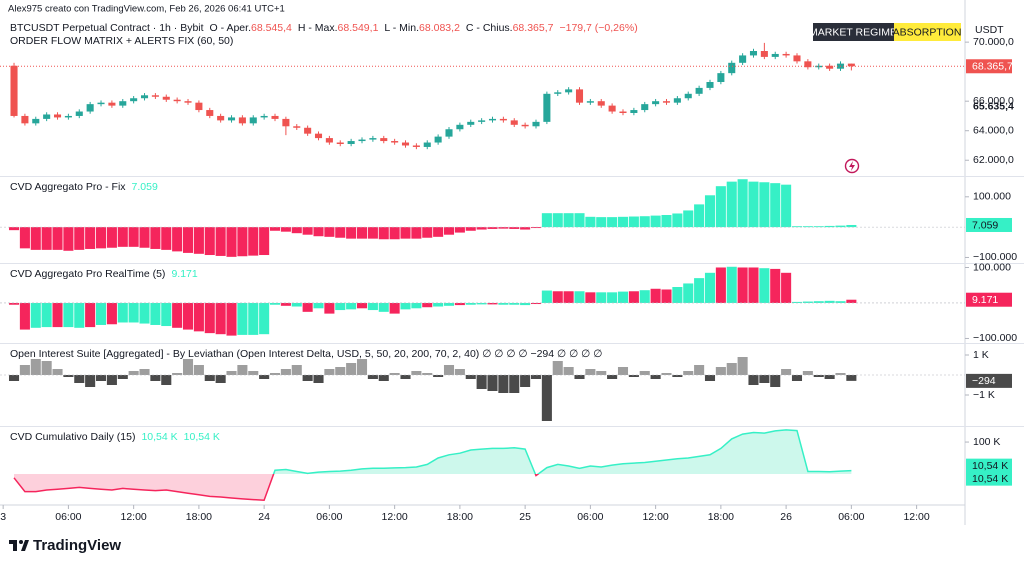  I want to click on legend-field-label: O - Aper., so click(230, 28).